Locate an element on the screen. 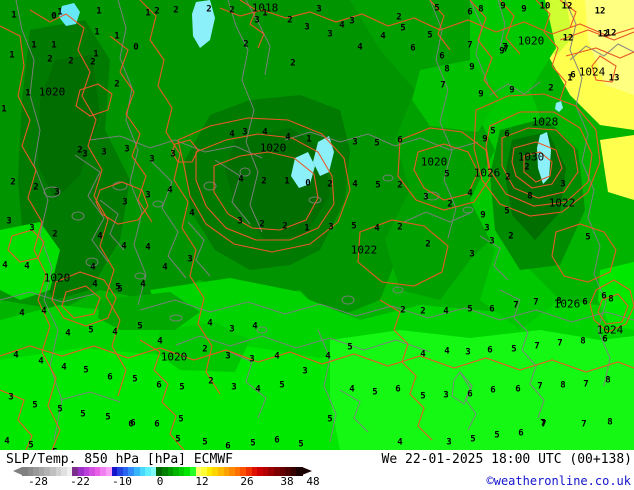 Image resolution: width=634 pixels, height=490 pixels. copyright-credit: ©weatheronline.co.uk is located at coordinates (559, 481).